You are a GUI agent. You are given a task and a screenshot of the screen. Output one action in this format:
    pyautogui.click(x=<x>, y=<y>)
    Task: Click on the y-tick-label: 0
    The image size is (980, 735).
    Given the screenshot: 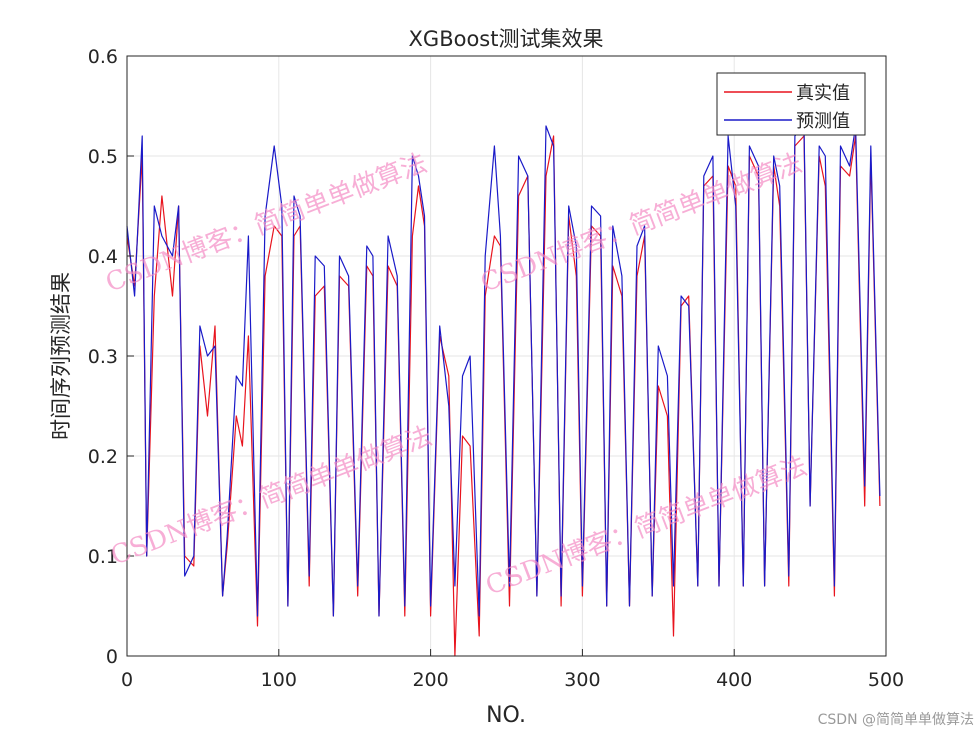 What is the action you would take?
    pyautogui.click(x=112, y=657)
    